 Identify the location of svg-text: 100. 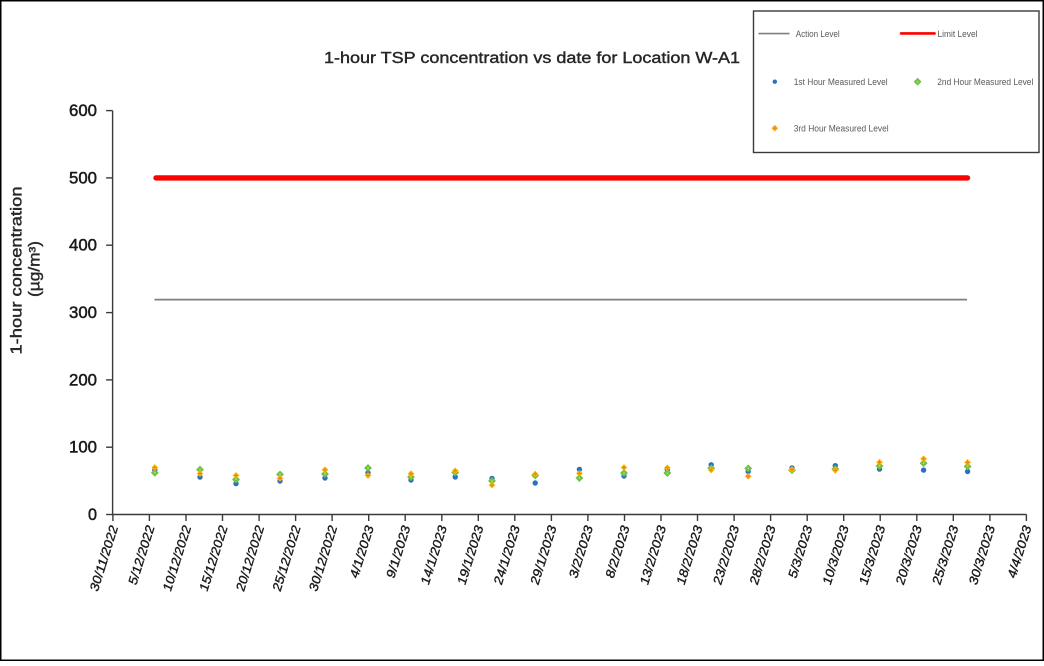
(83, 447).